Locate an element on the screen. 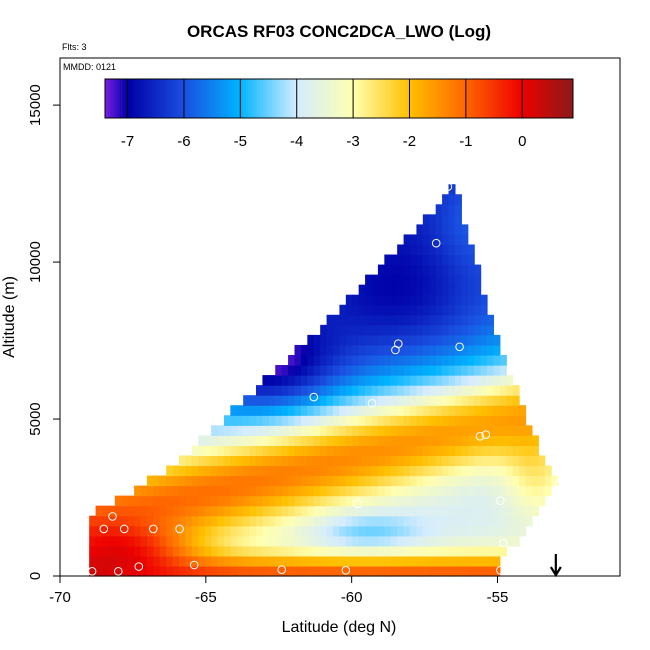 The width and height of the screenshot is (650, 650). x-tick-label: -55 is located at coordinates (498, 597).